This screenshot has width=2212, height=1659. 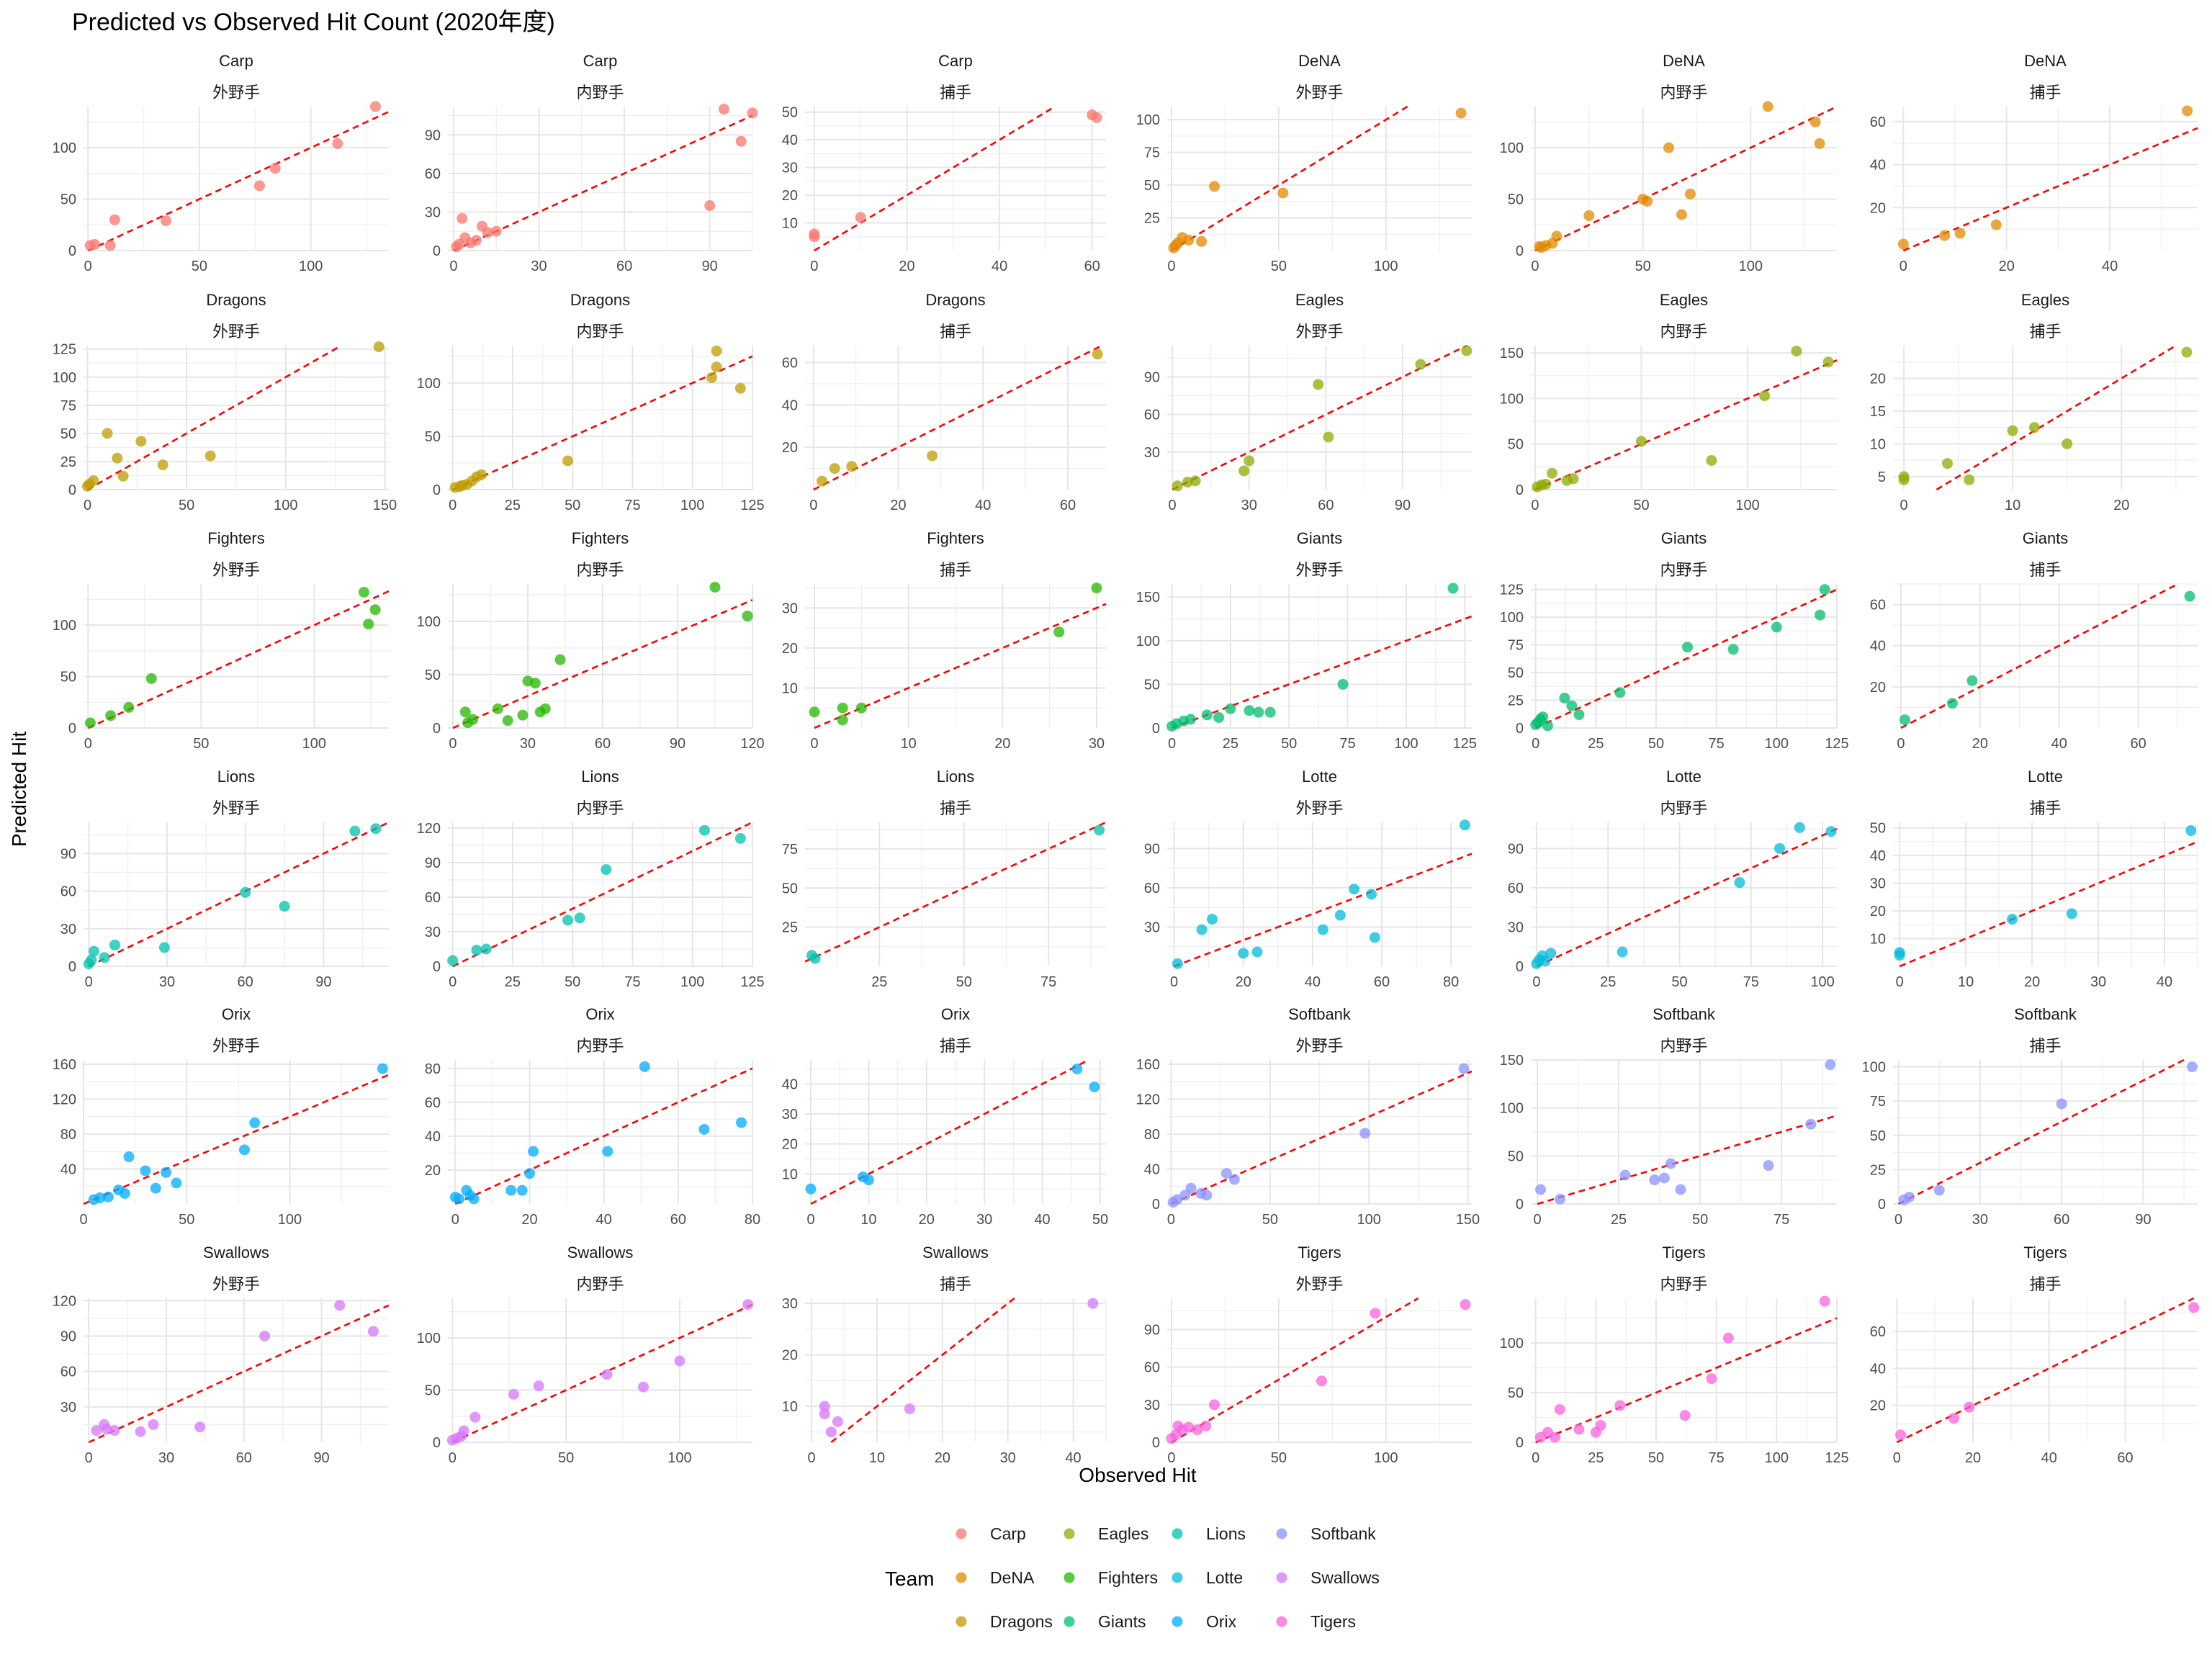 I want to click on y-tick-label: 10, so click(x=790, y=1174).